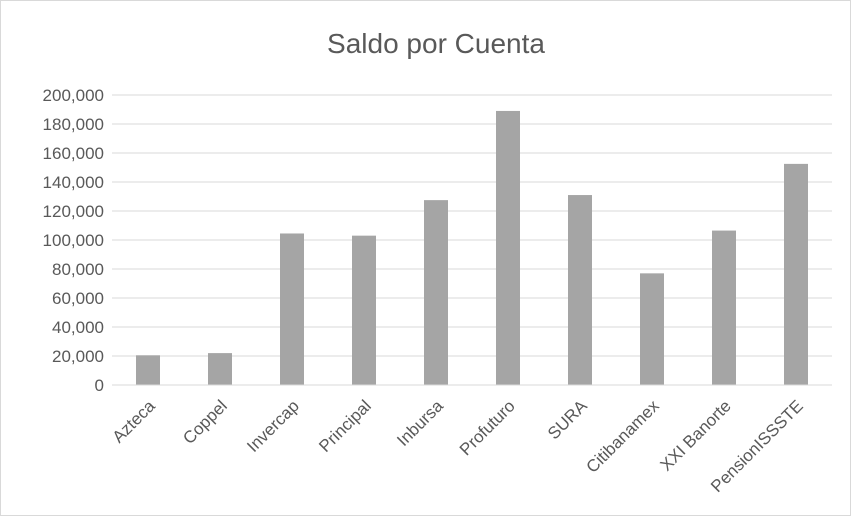 This screenshot has height=518, width=853. I want to click on y-tick-label: 140,000, so click(73, 182).